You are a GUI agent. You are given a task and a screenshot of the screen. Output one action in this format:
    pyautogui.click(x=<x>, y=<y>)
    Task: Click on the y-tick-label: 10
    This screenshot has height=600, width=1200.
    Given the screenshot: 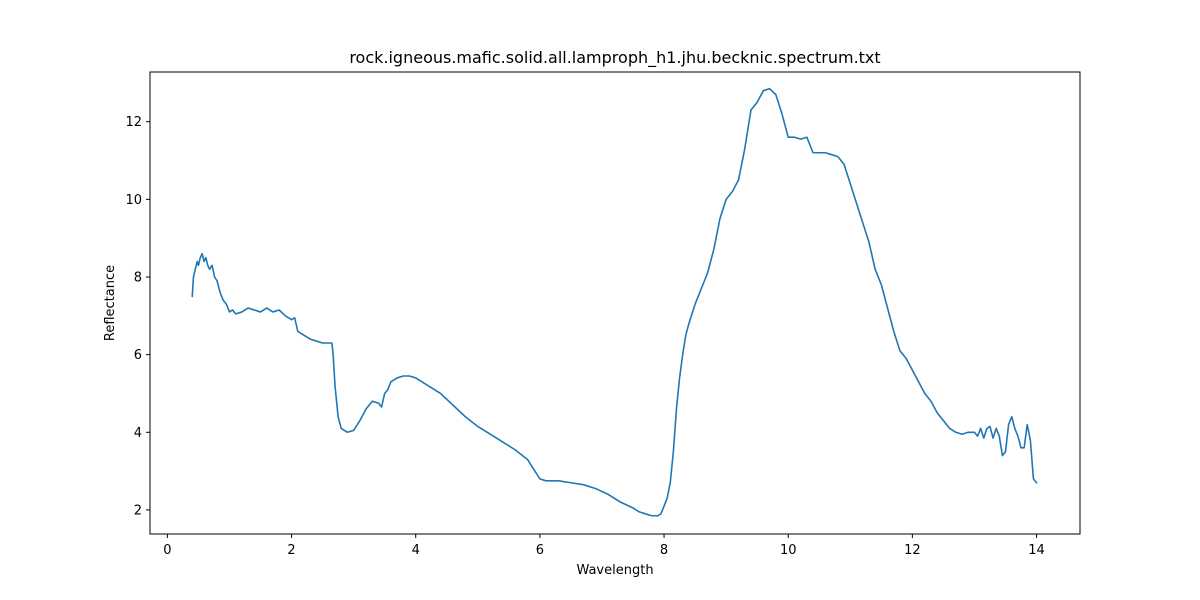 What is the action you would take?
    pyautogui.click(x=133, y=200)
    